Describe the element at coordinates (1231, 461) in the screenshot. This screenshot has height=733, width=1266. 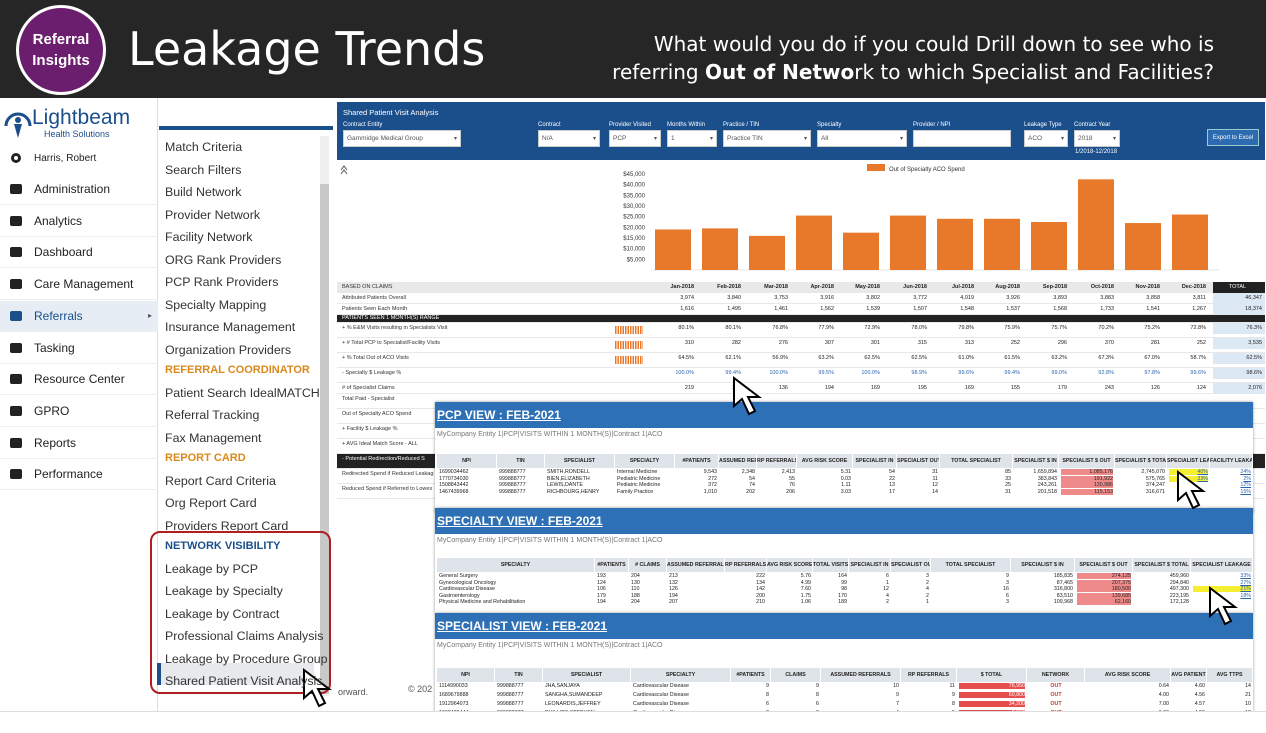
I see `column-header: FACILITY LEAKAGE` at that location.